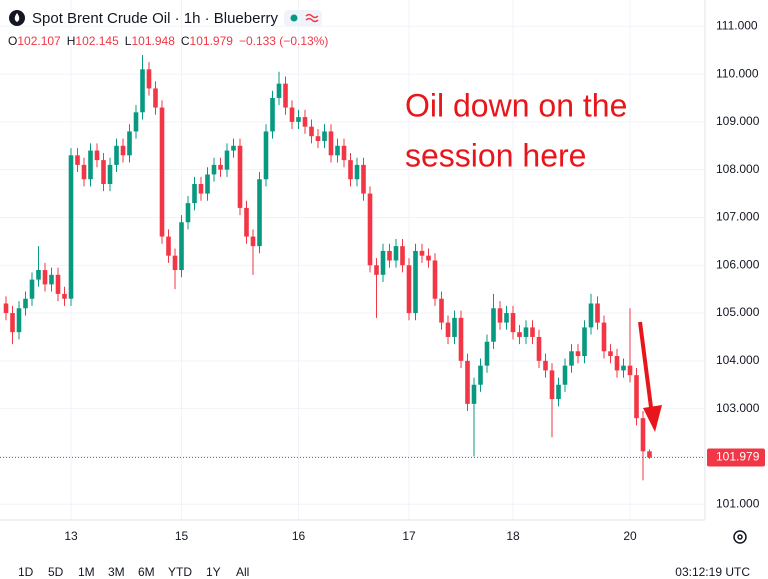  What do you see at coordinates (495, 155) in the screenshot?
I see `annotation: session here` at bounding box center [495, 155].